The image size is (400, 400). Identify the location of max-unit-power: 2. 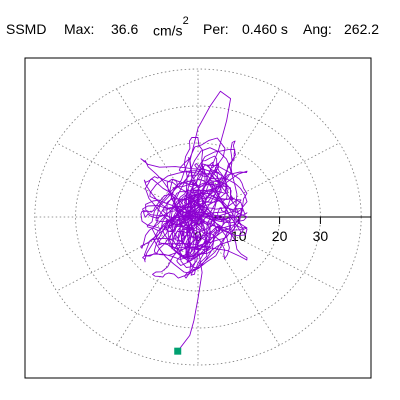
(185, 21).